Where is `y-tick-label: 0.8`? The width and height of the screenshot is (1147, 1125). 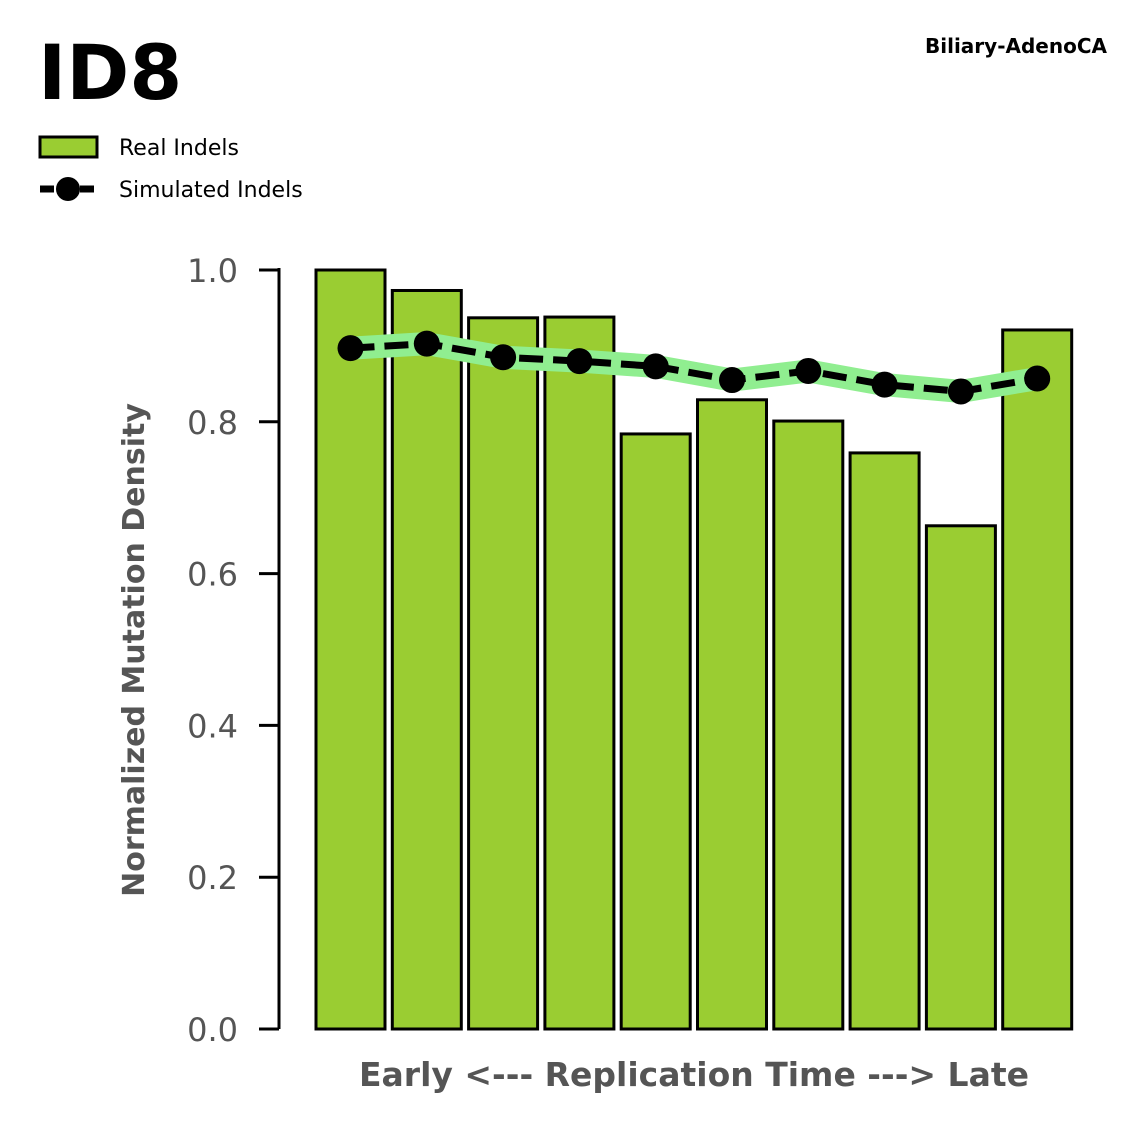 y-tick-label: 0.8 is located at coordinates (212, 423).